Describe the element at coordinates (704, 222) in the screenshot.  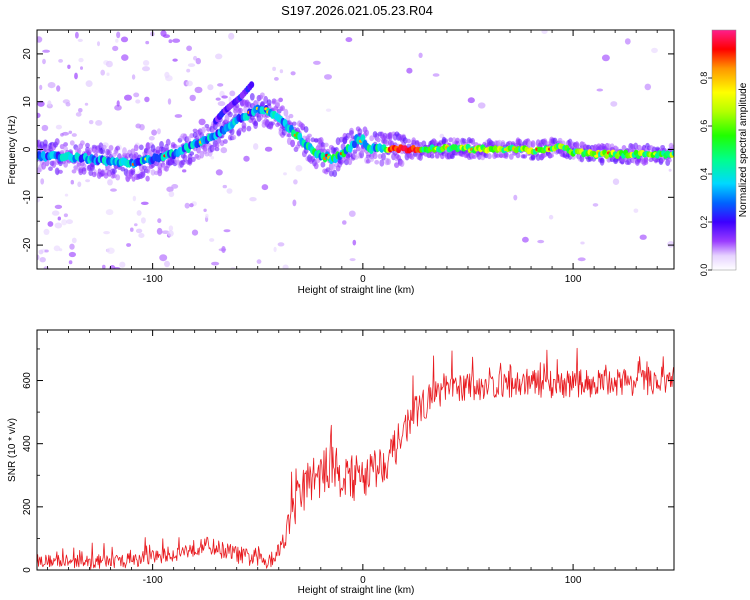
I see `colorbar-tick-label: 0.2` at that location.